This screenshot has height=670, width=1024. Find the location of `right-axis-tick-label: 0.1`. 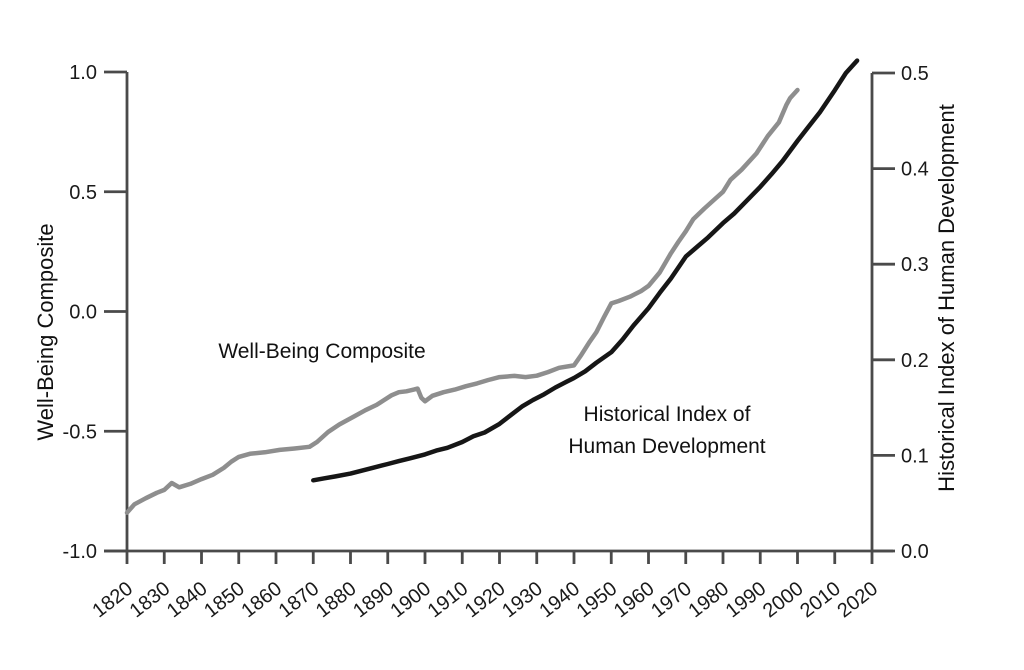

right-axis-tick-label: 0.1 is located at coordinates (915, 456).